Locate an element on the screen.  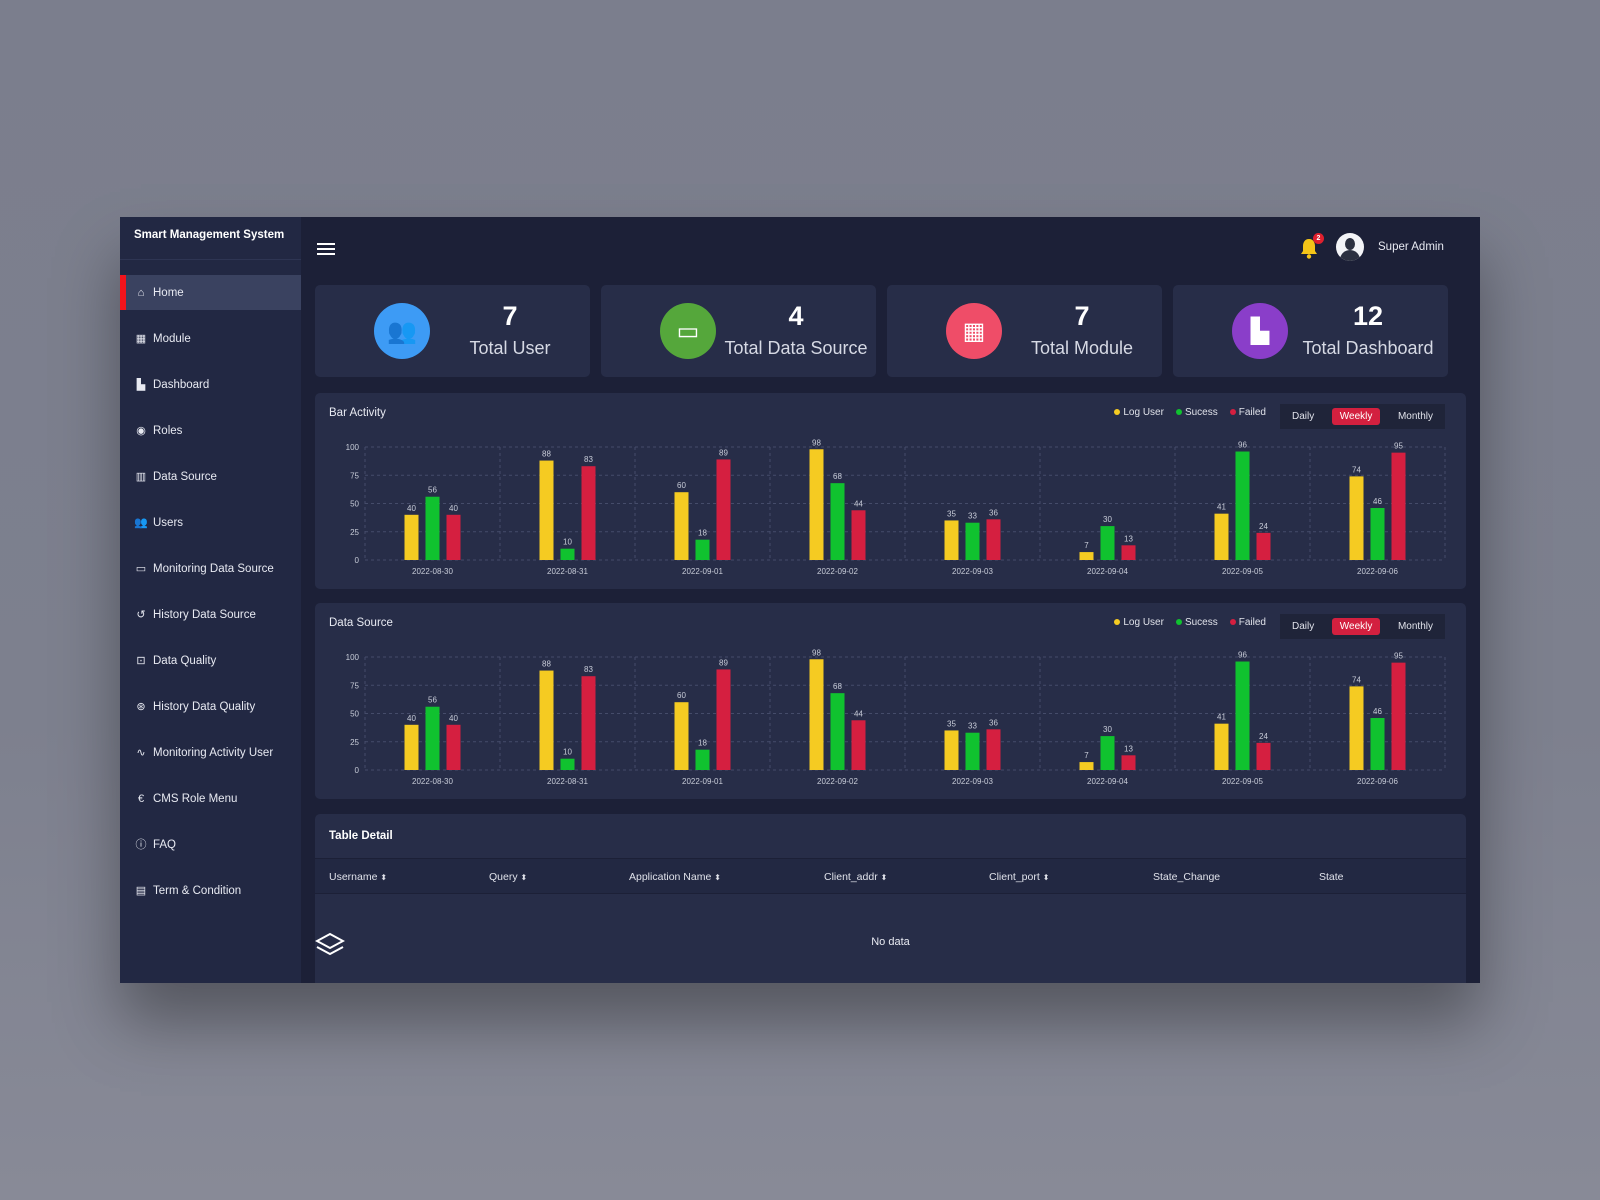
sidebar-item-cms-role-menu: € CMS Role Menu is located at coordinates (210, 798).